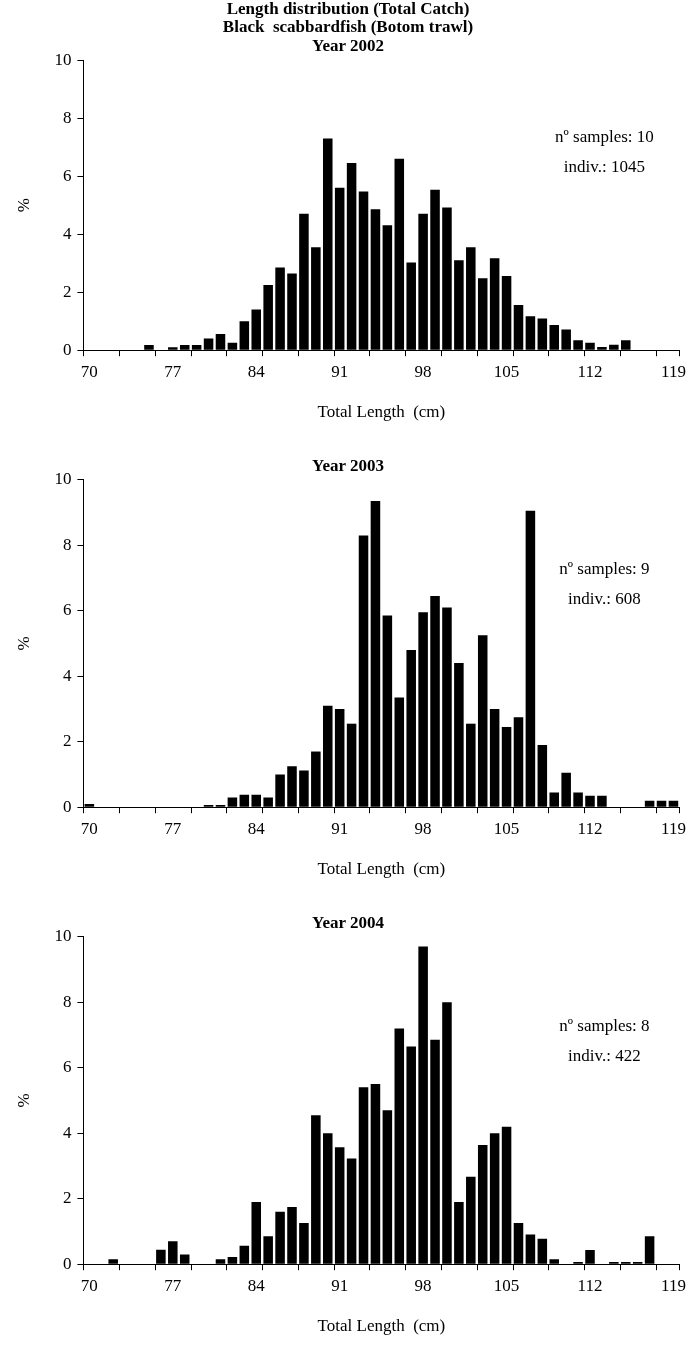 Image resolution: width=698 pixels, height=1371 pixels. I want to click on annotation: nº samples: 8, so click(604, 1025).